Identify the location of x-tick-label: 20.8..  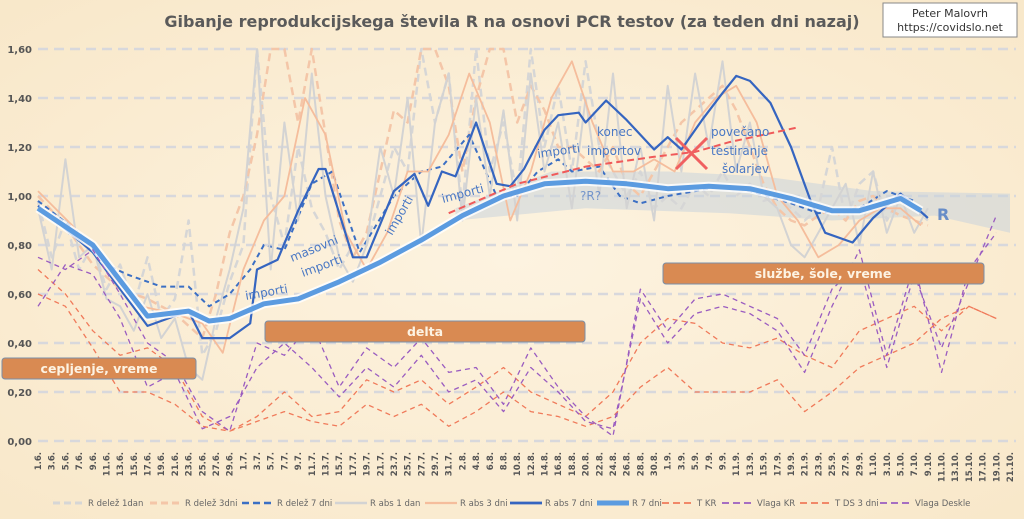
(587, 464).